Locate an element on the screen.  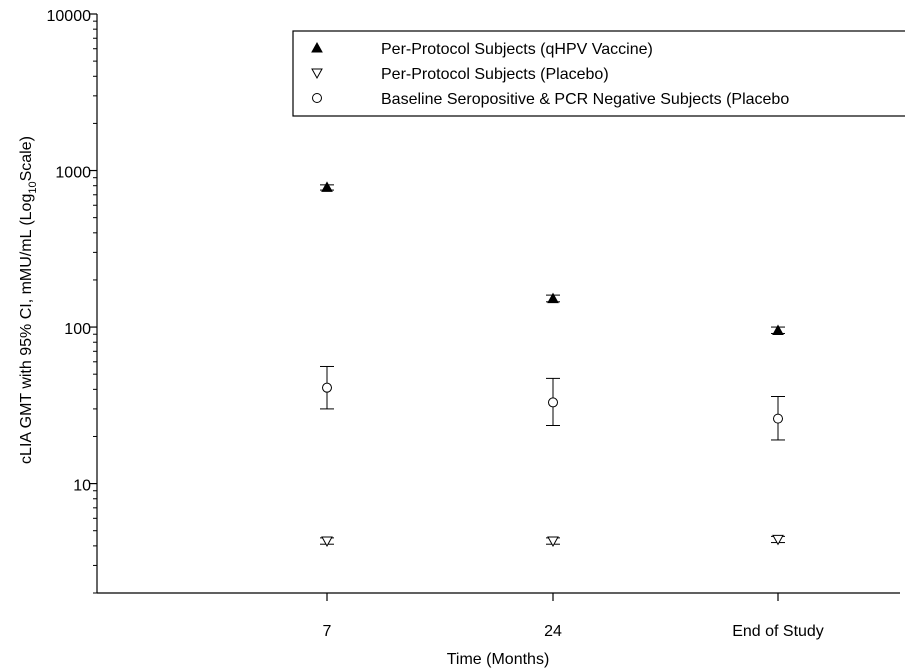
y-tick-label: 100 is located at coordinates (77, 329).